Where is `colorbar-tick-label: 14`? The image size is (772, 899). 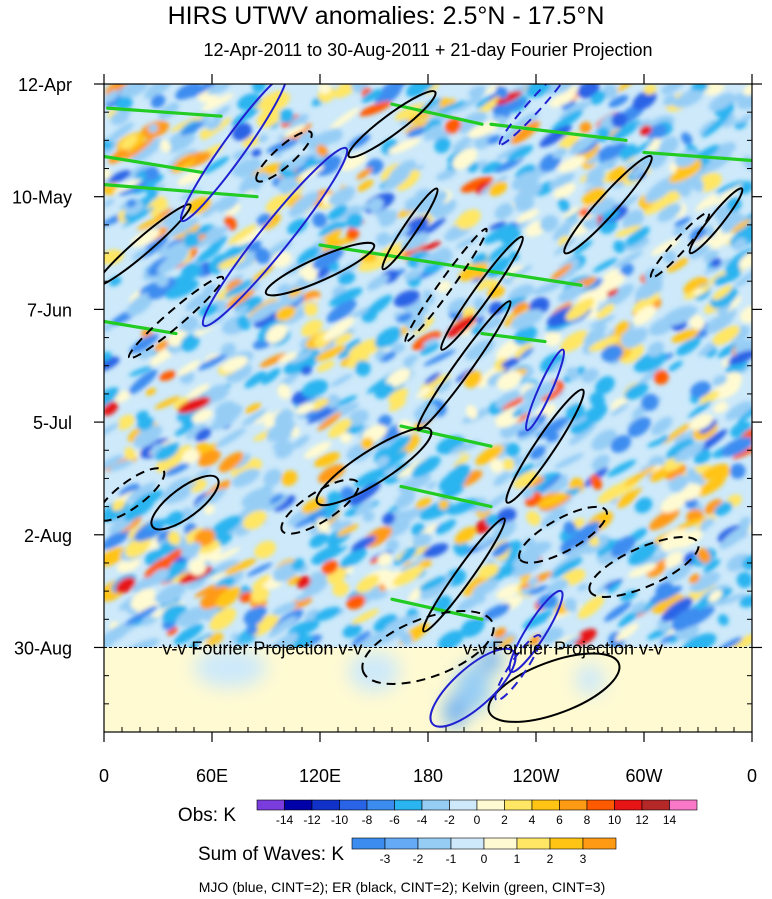
colorbar-tick-label: 14 is located at coordinates (670, 820).